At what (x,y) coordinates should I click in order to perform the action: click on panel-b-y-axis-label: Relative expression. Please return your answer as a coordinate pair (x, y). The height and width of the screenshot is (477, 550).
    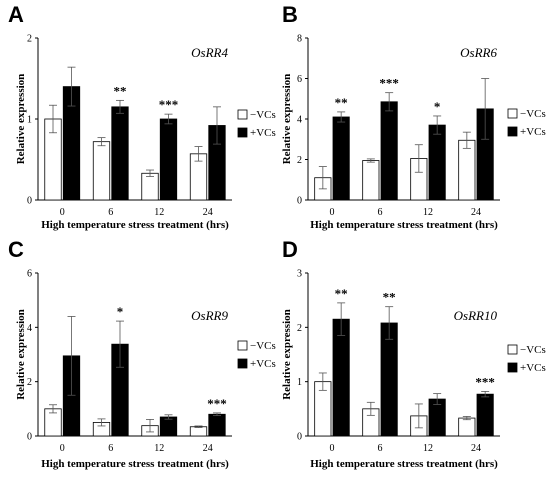
    Looking at the image, I should click on (287, 119).